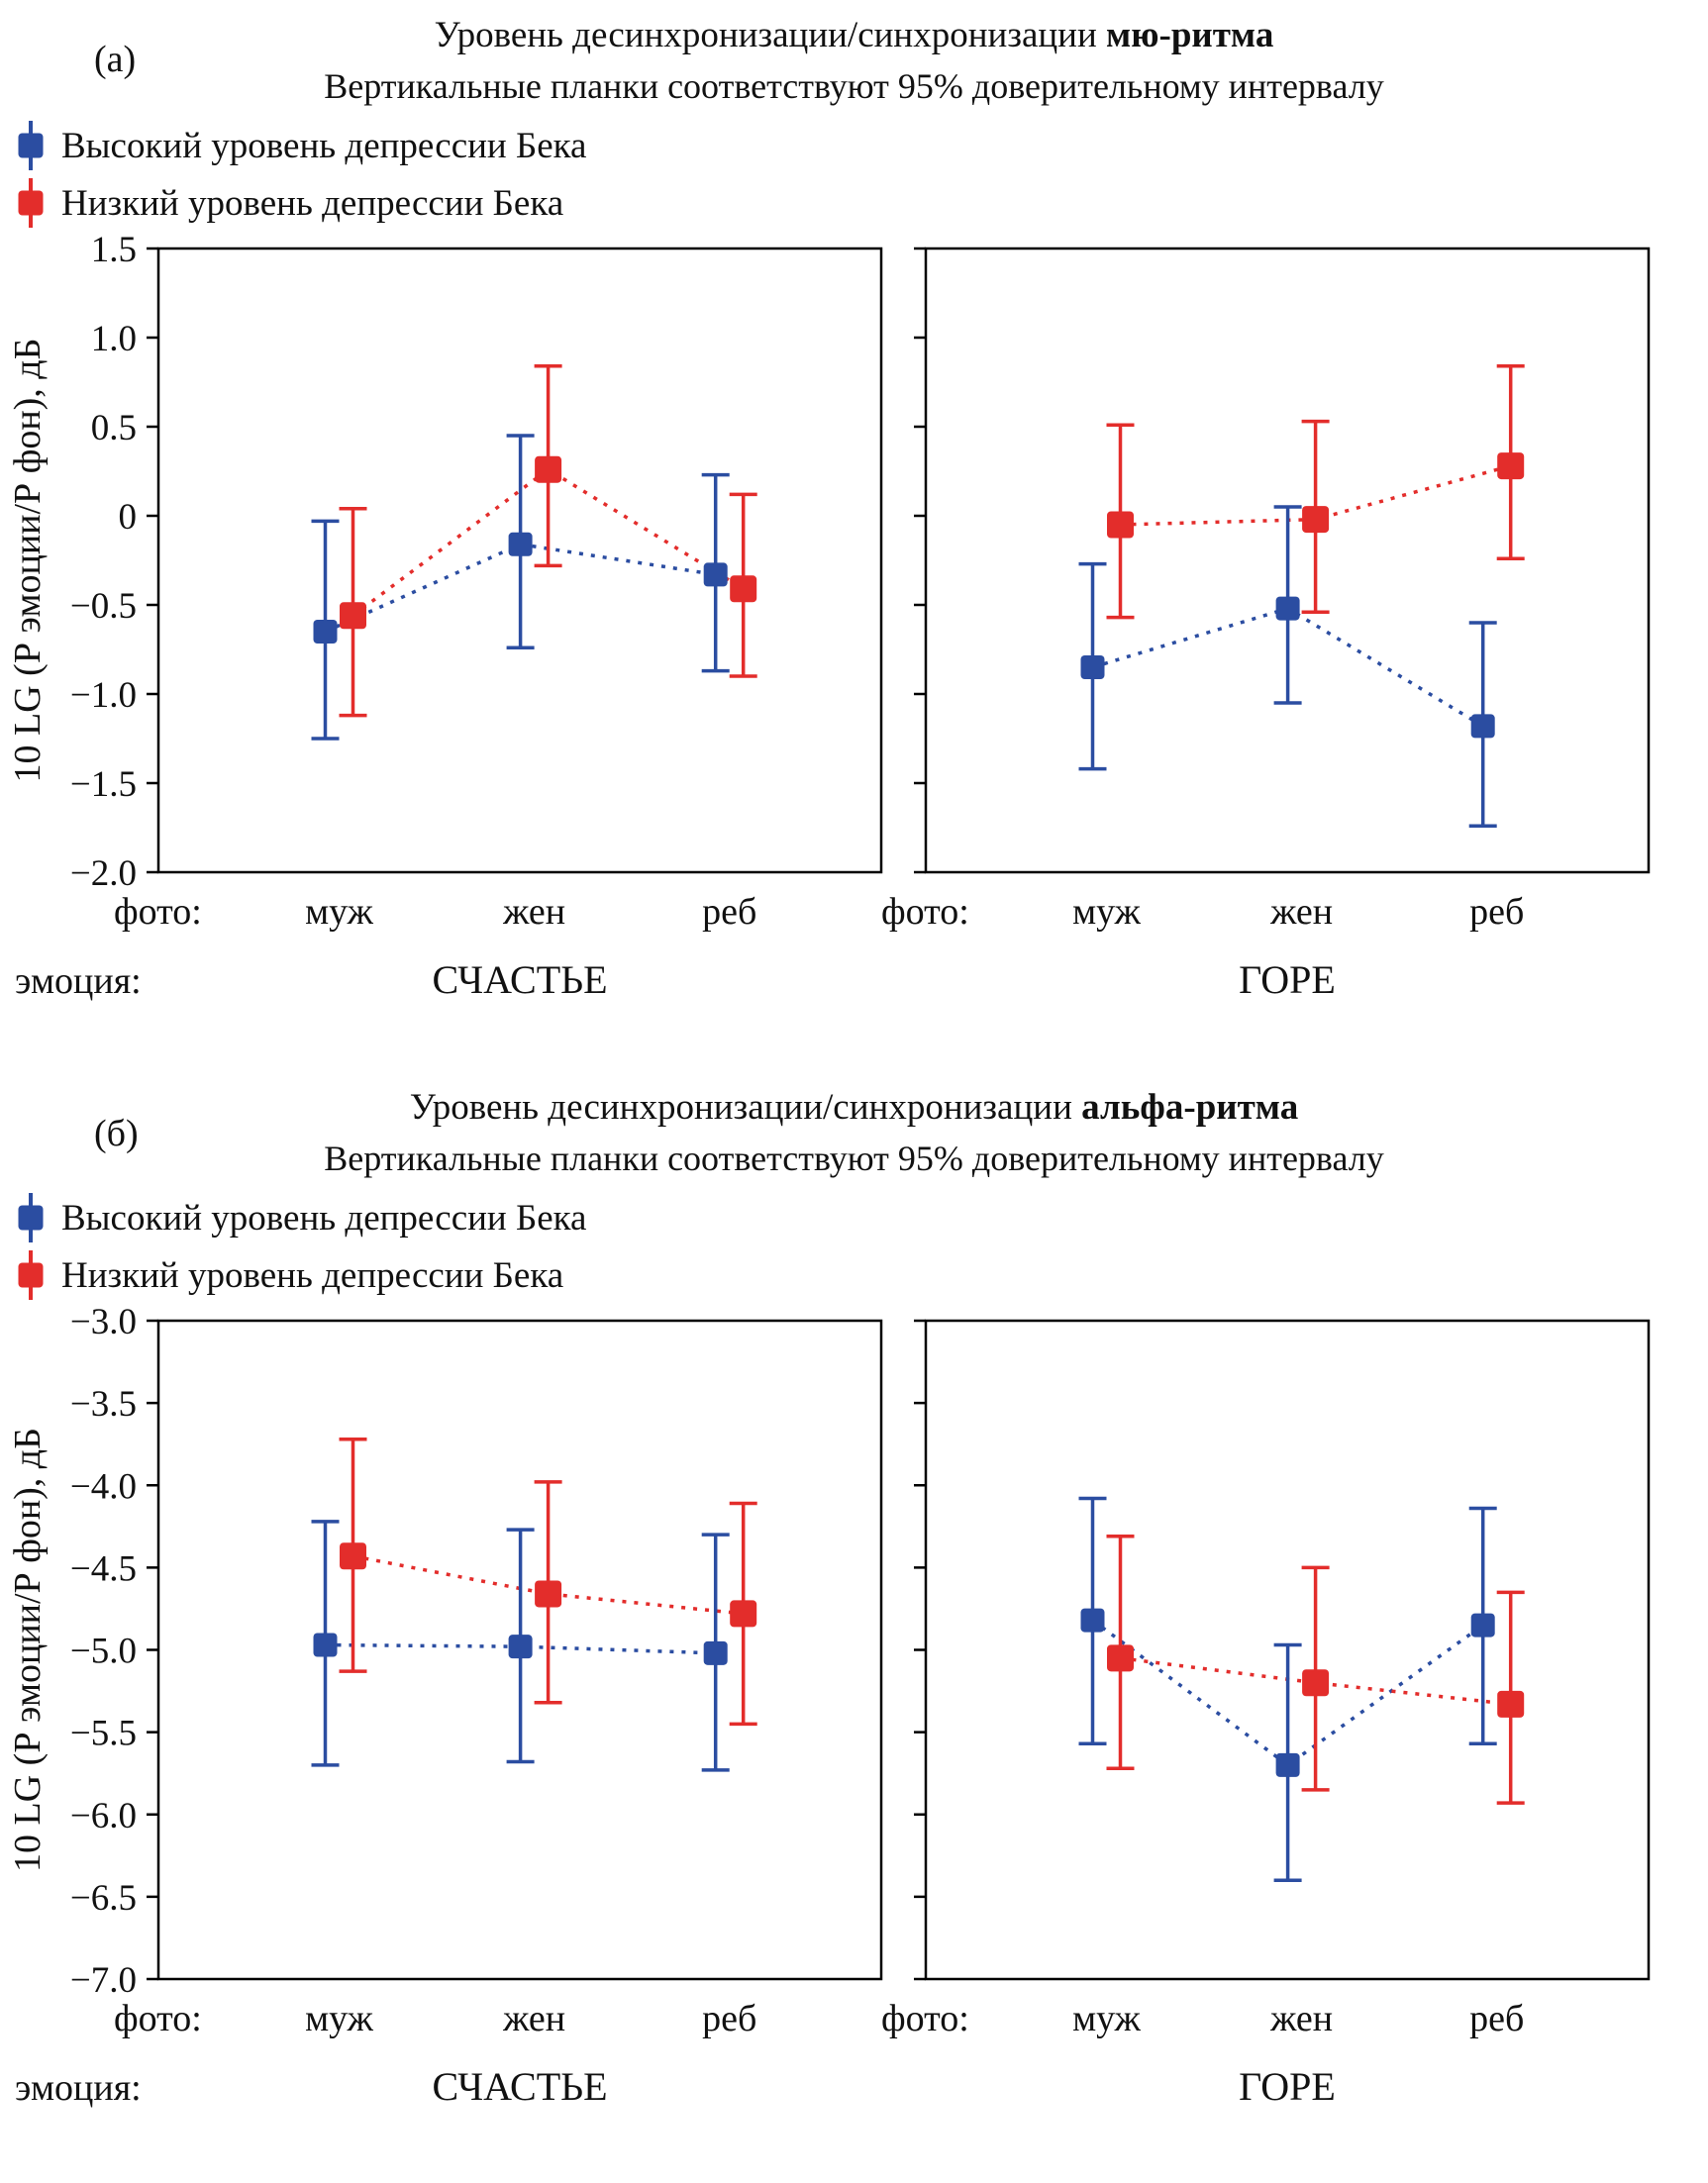 Image resolution: width=1708 pixels, height=2183 pixels. What do you see at coordinates (103, 695) in the screenshot?
I see `svg-text: −1.0` at bounding box center [103, 695].